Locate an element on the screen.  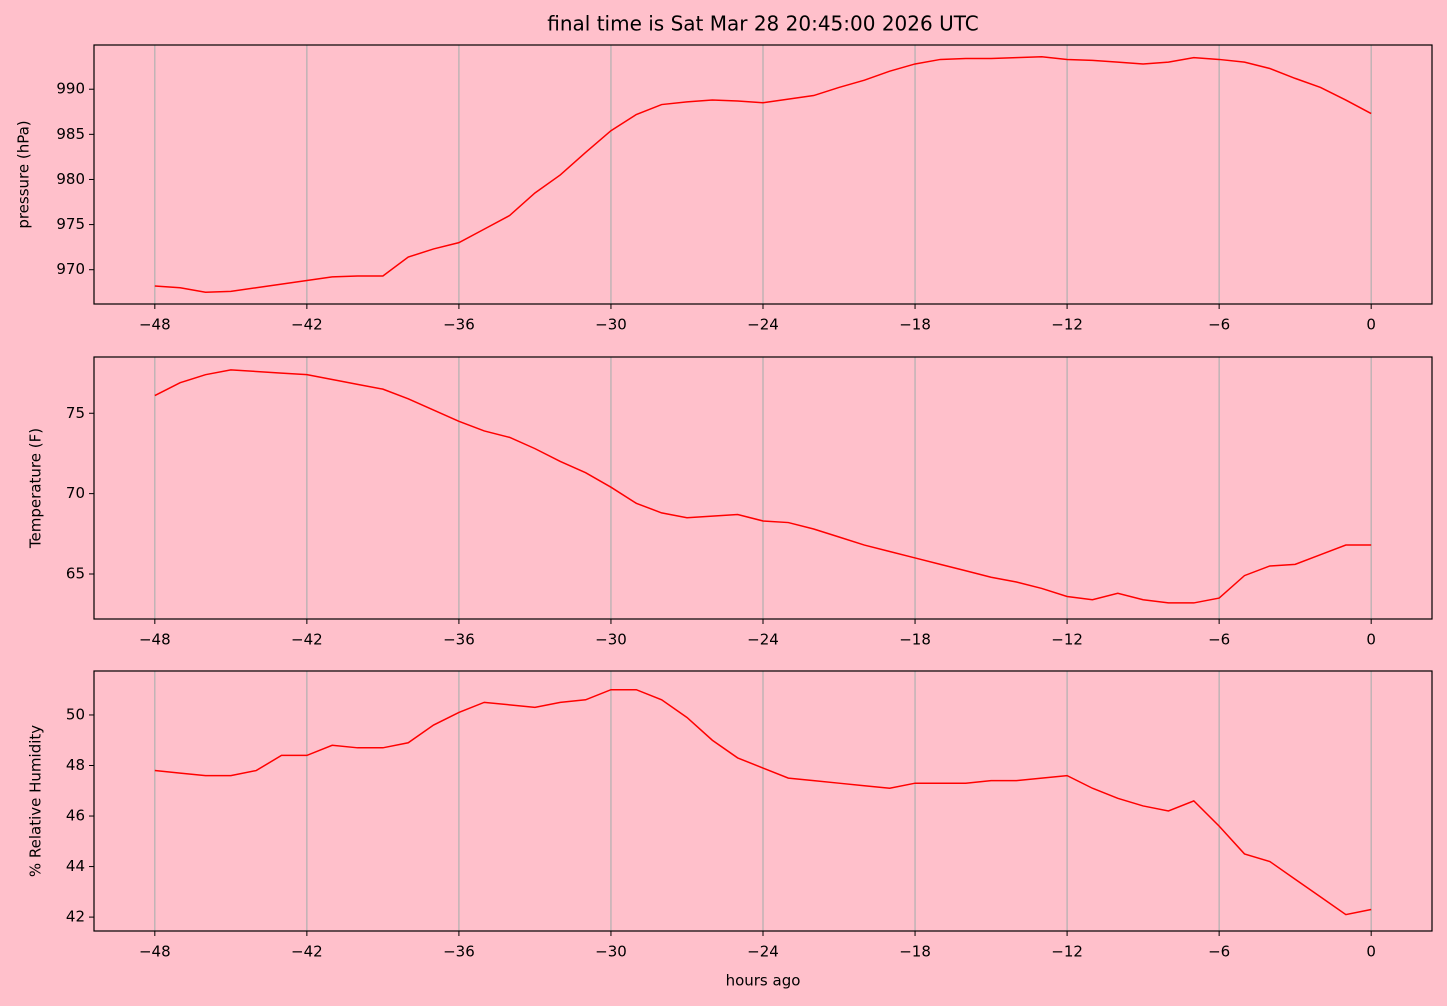
y-tick-label: 70 is located at coordinates (75, 493).